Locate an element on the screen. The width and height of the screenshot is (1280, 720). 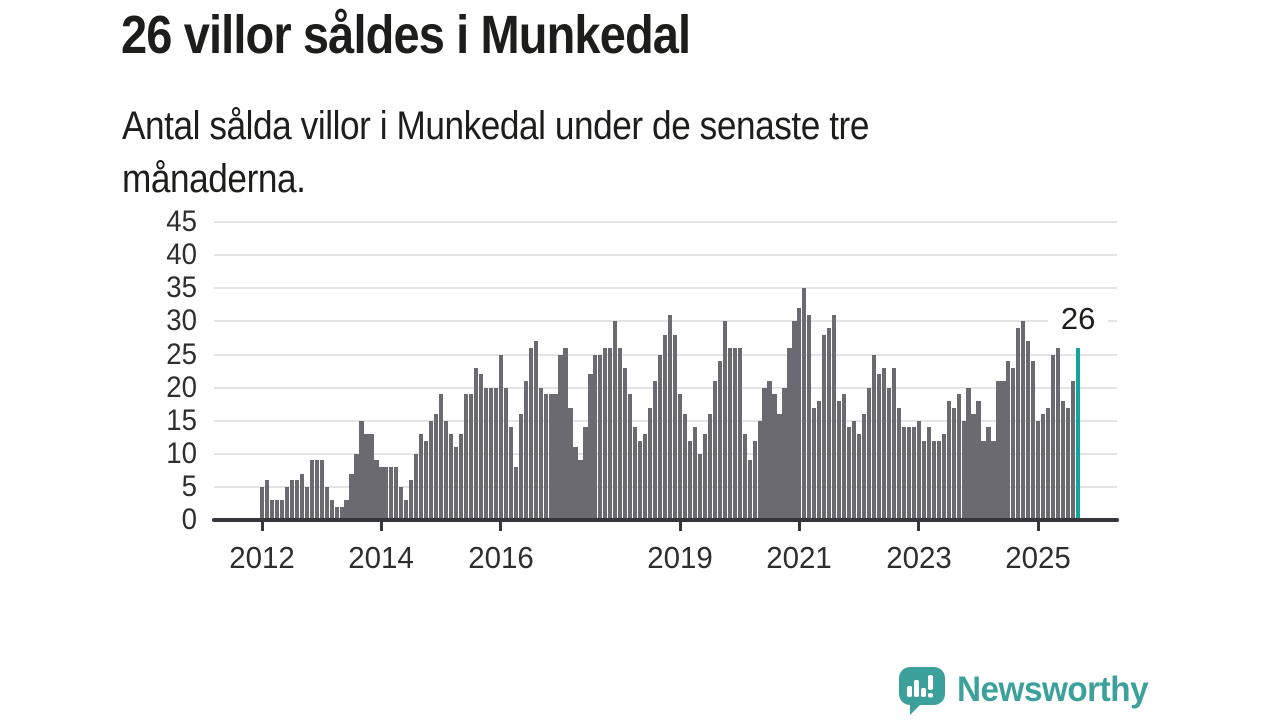
y-tick-label: 10 is located at coordinates (181, 453).